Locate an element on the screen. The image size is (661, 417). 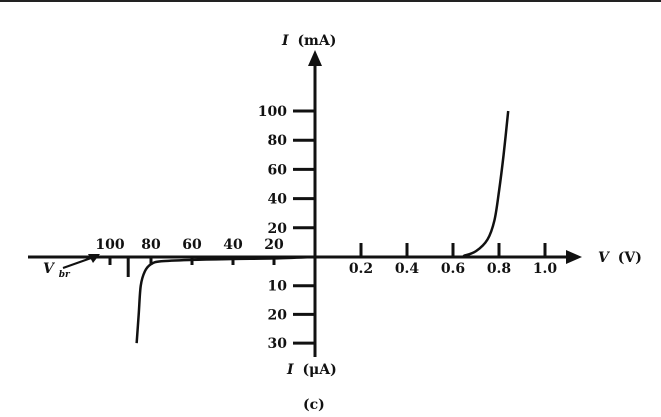
reverse-curve is located at coordinates (225, 299).